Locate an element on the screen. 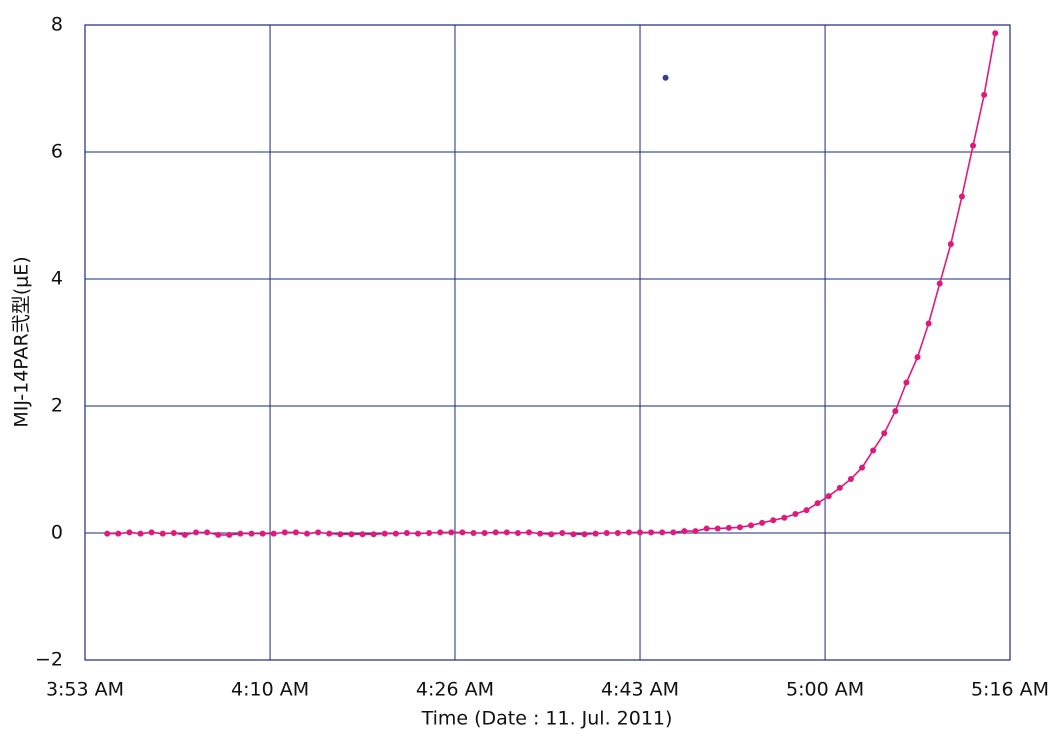  x-tick-label: 5:00 AM is located at coordinates (825, 690).